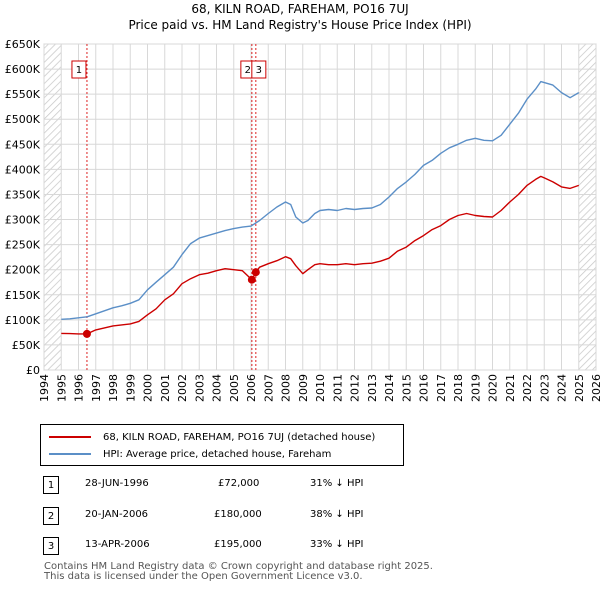 This screenshot has width=600, height=590. I want to click on y-tick-label: £650K, so click(23, 44).